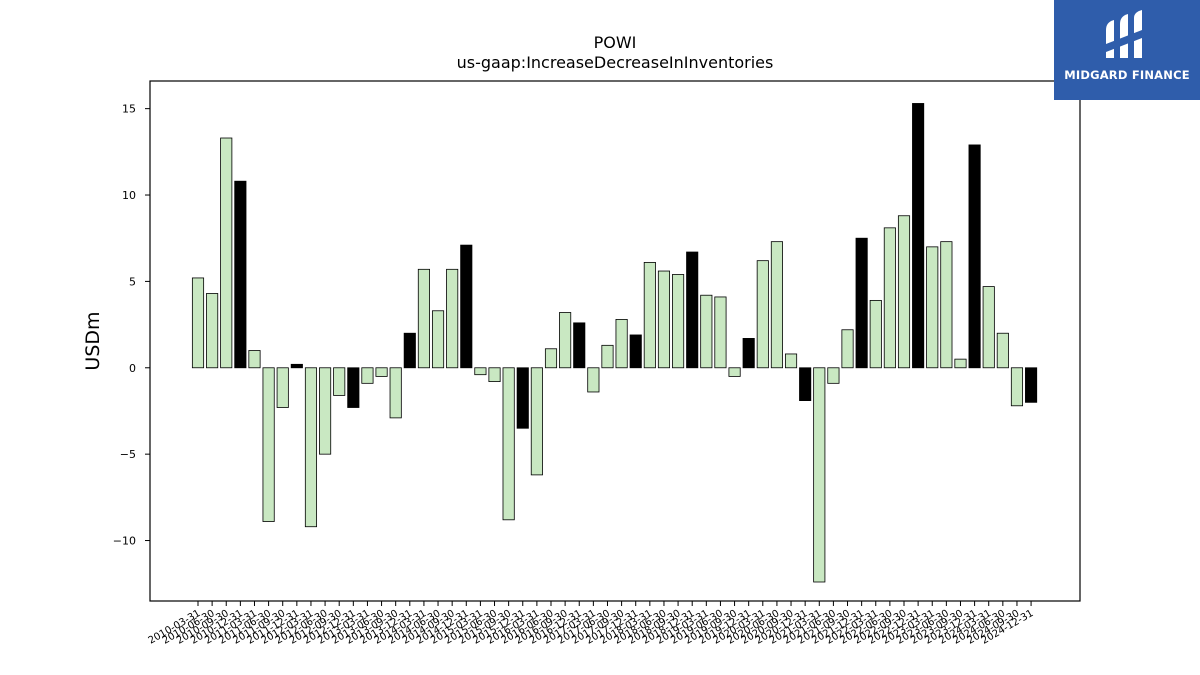 The image size is (1200, 675). I want to click on chart-title: POWI, so click(615, 42).